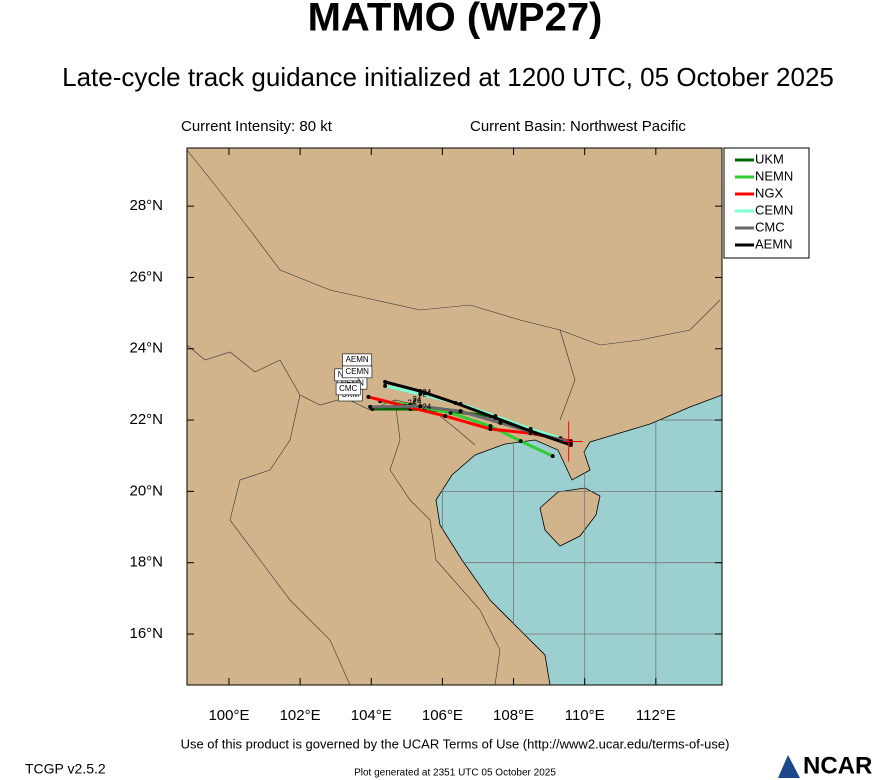  What do you see at coordinates (65, 769) in the screenshot?
I see `version: TCGP v2.5.2` at bounding box center [65, 769].